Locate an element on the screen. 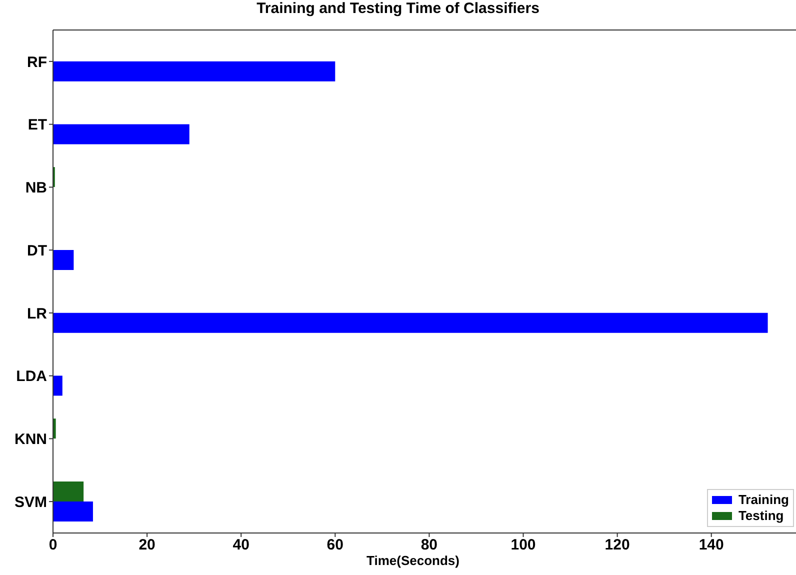  y-tick-label: ET is located at coordinates (37, 125).